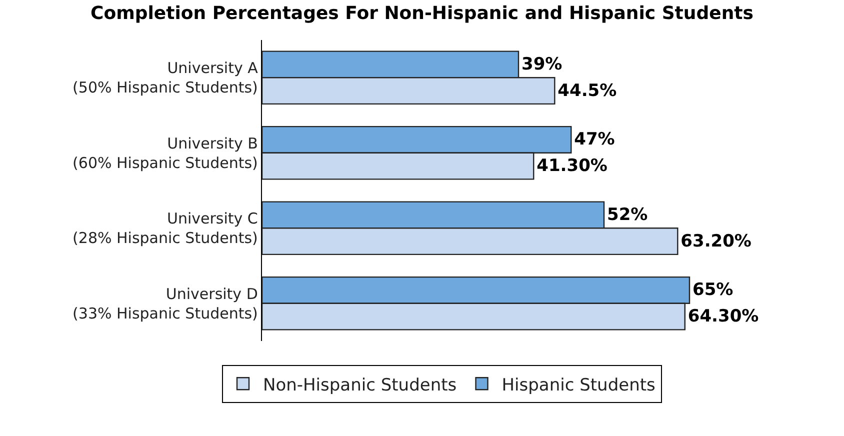 This screenshot has width=844, height=436. What do you see at coordinates (579, 385) in the screenshot?
I see `legend-label: Hispanic Students` at bounding box center [579, 385].